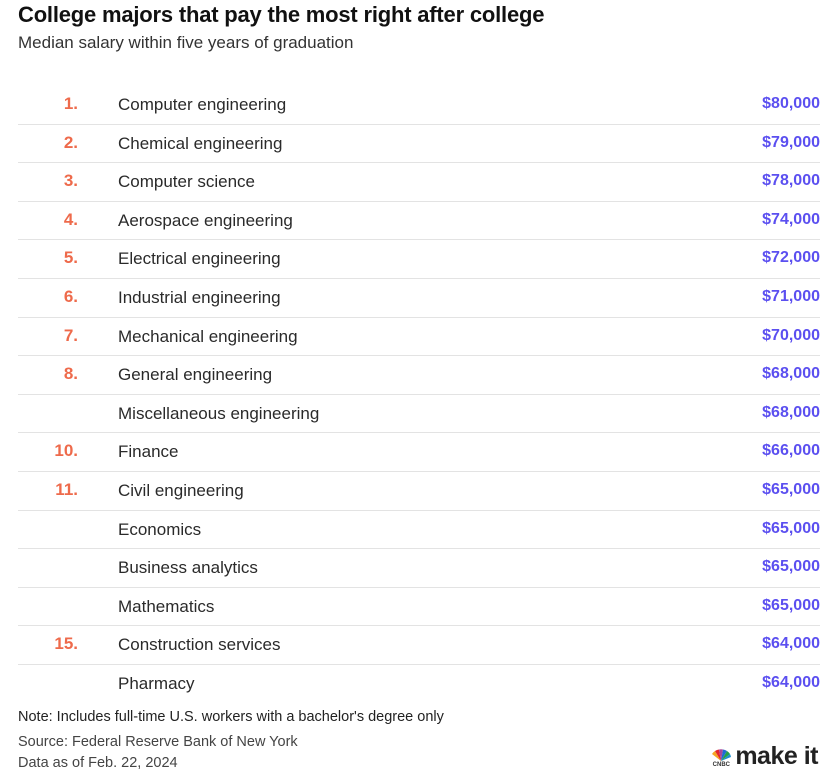 The width and height of the screenshot is (822, 776). What do you see at coordinates (419, 182) in the screenshot?
I see `table-row: 3. Computer science $78,000` at bounding box center [419, 182].